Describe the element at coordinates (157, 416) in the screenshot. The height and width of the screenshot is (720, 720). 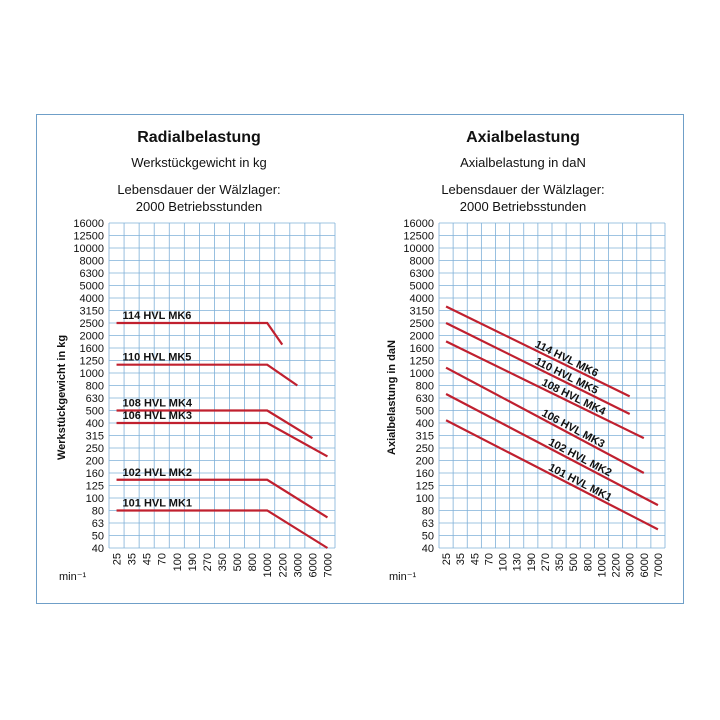
I see `series-label: 106 HVL MK3` at that location.